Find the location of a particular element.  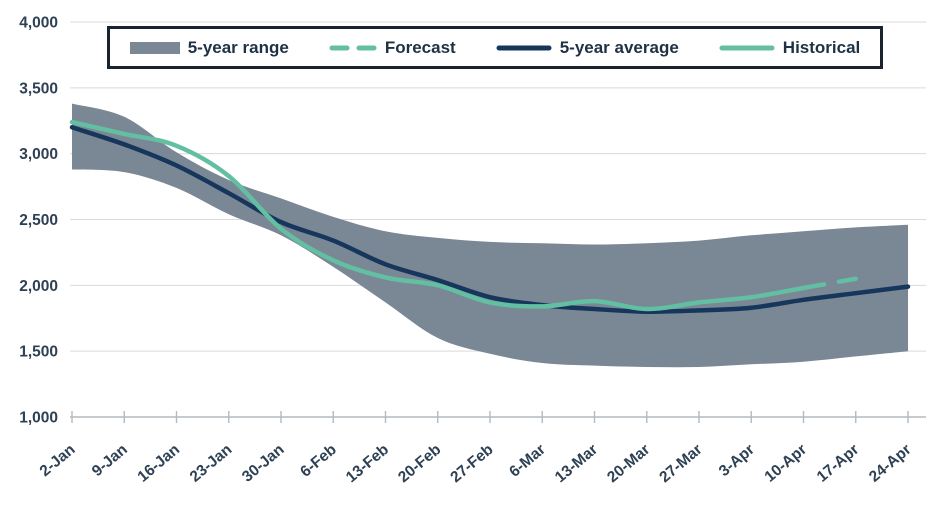

x-axis-label: 23-Jan is located at coordinates (211, 463).